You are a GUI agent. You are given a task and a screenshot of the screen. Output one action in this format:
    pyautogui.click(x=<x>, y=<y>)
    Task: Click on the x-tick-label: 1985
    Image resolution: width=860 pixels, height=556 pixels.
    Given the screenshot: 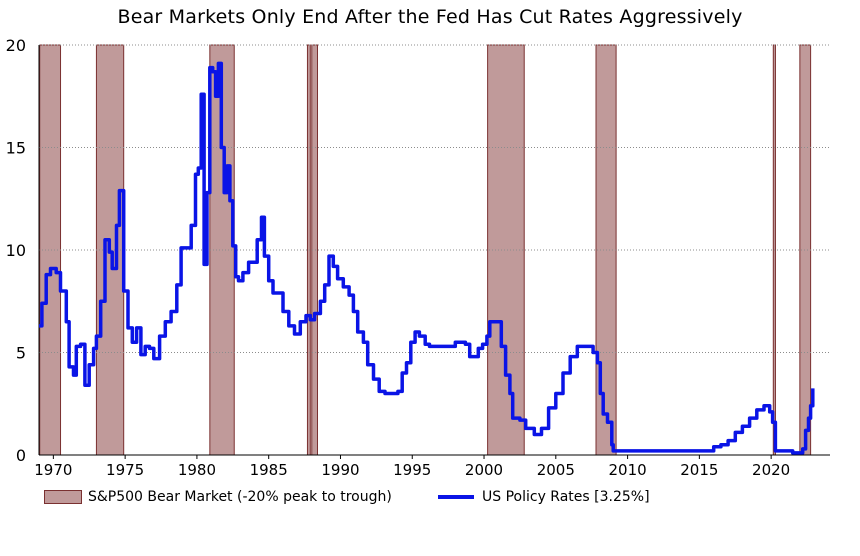 What is the action you would take?
    pyautogui.click(x=269, y=470)
    